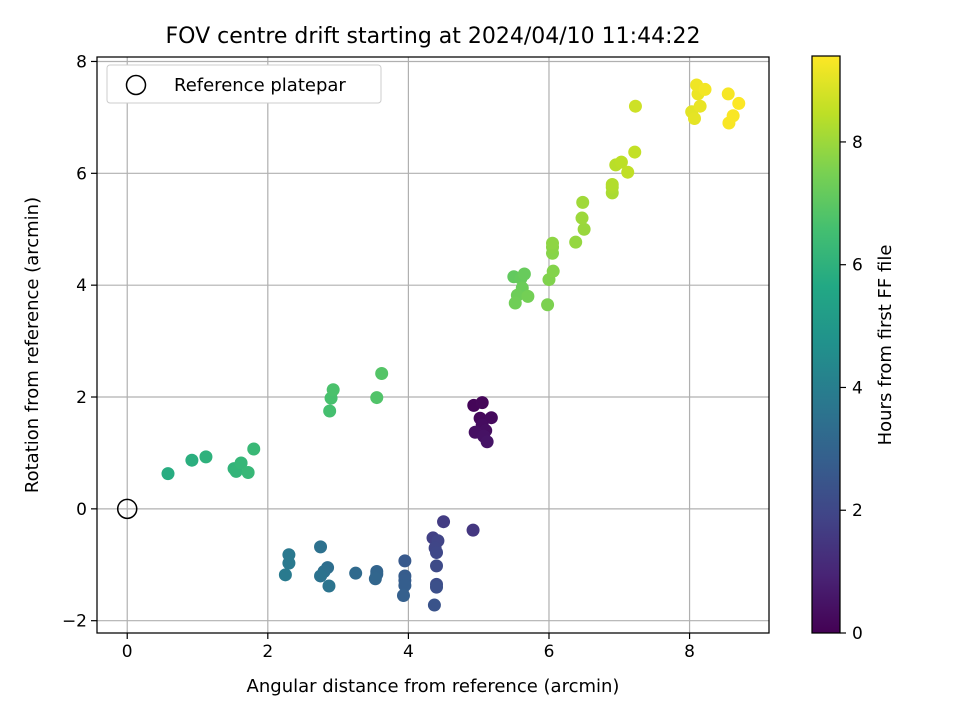  I want to click on colorbar-tick-label: 0, so click(857, 634).